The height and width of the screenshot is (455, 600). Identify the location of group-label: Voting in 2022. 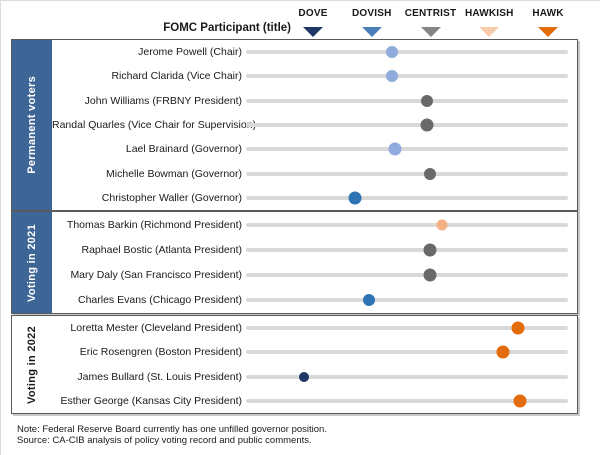
(32, 364).